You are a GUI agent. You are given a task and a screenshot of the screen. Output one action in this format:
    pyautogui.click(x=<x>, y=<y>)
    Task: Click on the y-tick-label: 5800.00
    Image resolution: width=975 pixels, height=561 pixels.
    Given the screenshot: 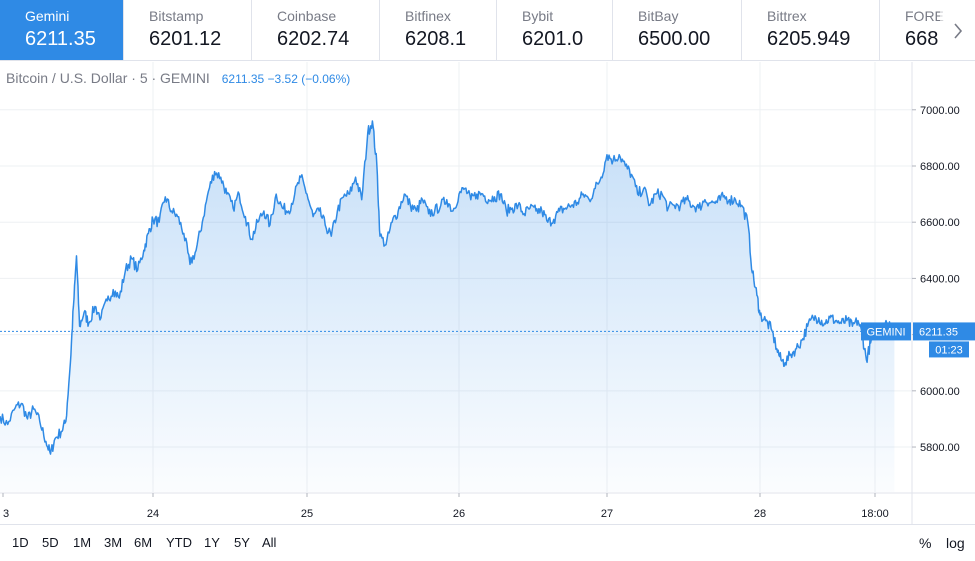 What is the action you would take?
    pyautogui.click(x=940, y=448)
    